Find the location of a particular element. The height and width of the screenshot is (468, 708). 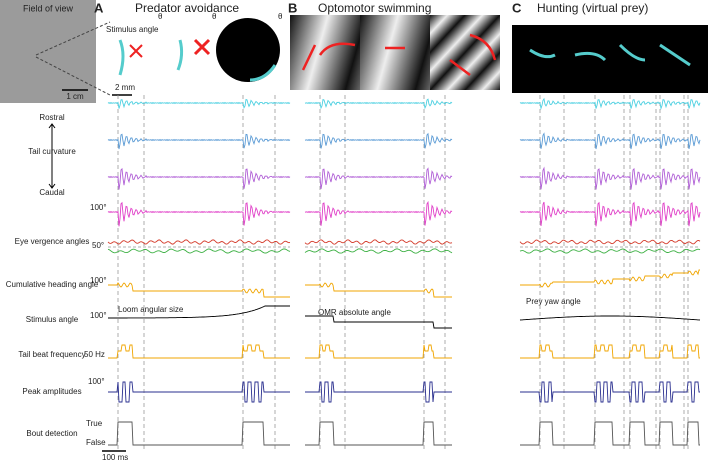

panel-letter: C is located at coordinates (517, 7).